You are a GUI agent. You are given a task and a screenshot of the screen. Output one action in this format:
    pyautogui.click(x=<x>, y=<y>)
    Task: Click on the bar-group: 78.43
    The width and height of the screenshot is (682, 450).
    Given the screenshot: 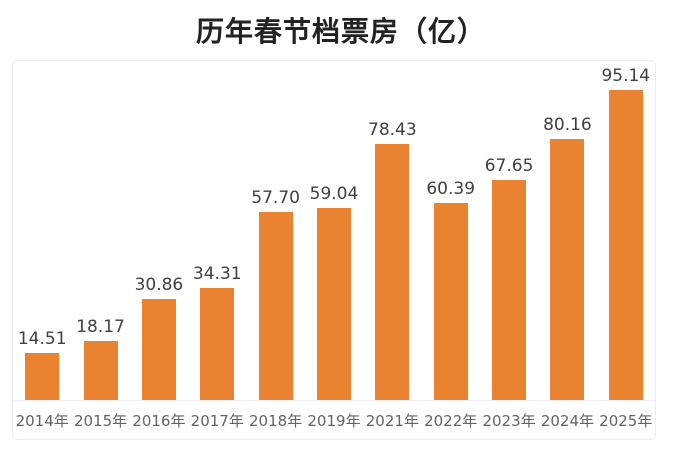 What is the action you would take?
    pyautogui.click(x=392, y=230)
    